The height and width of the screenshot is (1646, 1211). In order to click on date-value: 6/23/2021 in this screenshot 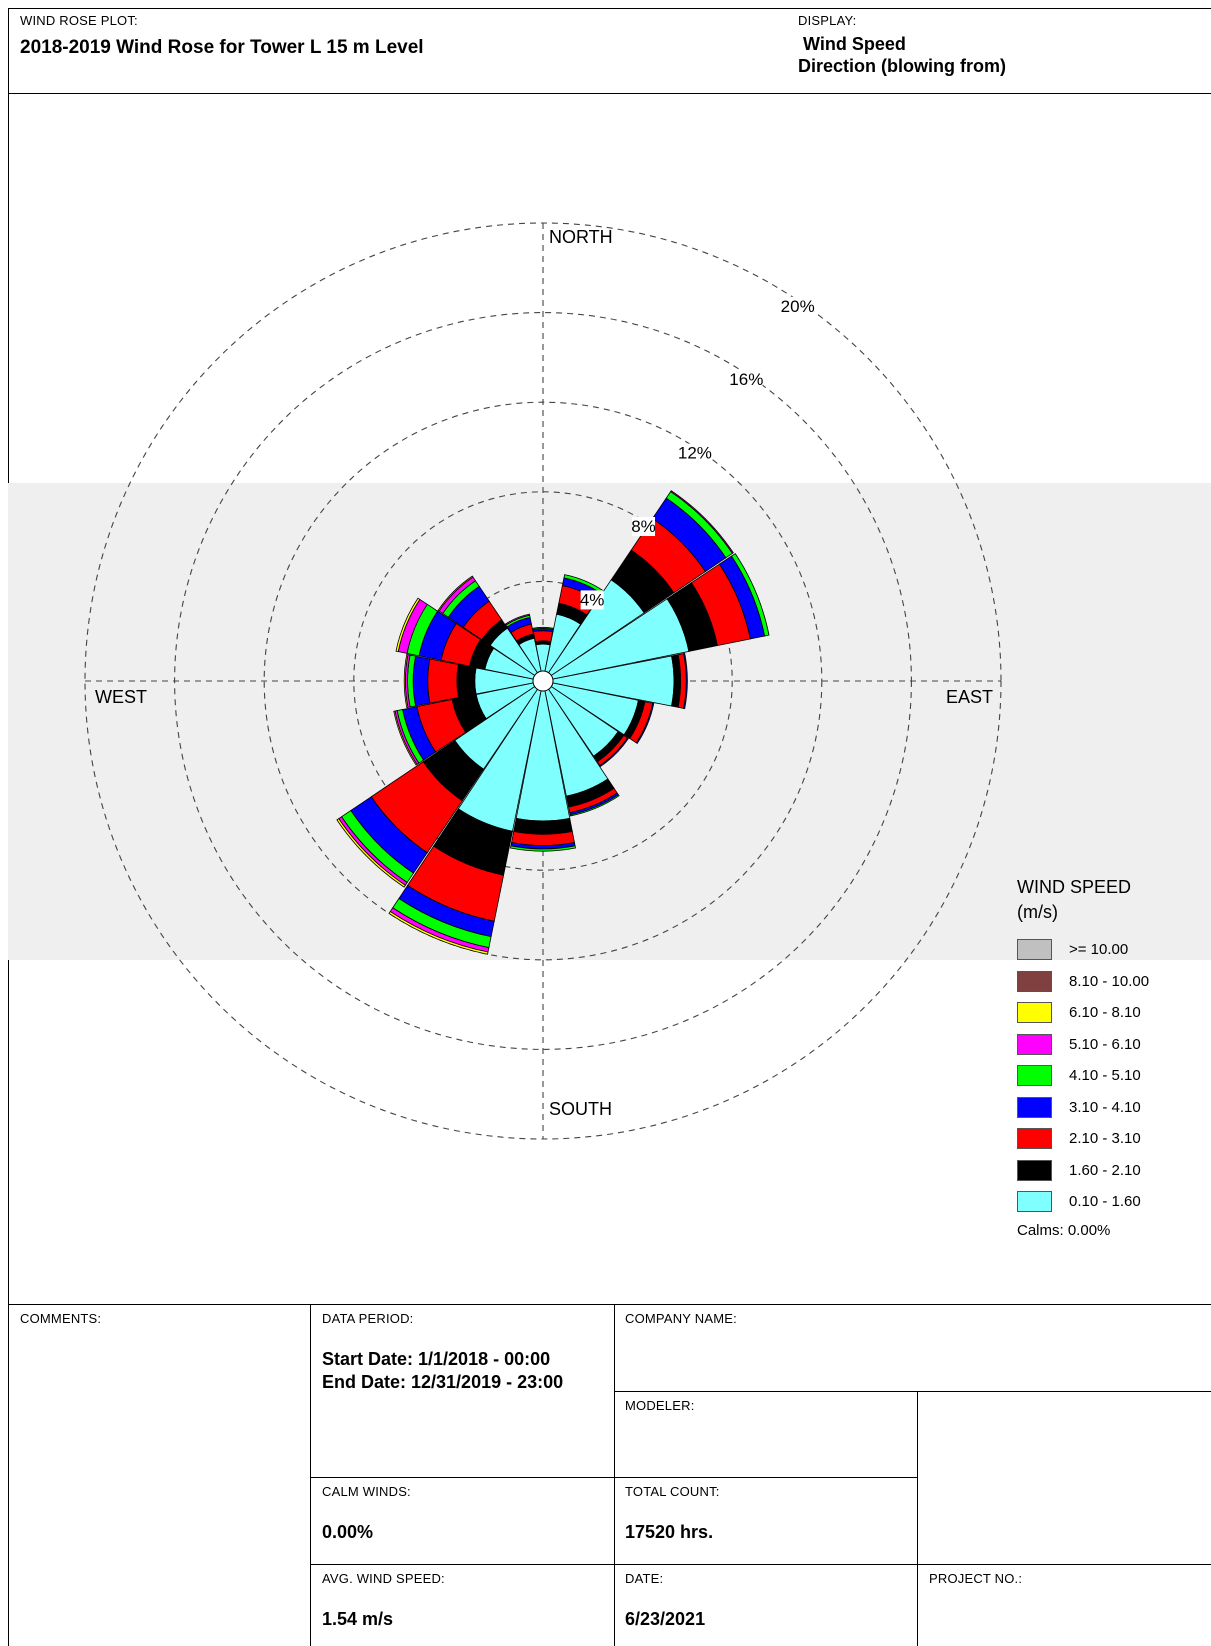, I will do `click(665, 1619)`.